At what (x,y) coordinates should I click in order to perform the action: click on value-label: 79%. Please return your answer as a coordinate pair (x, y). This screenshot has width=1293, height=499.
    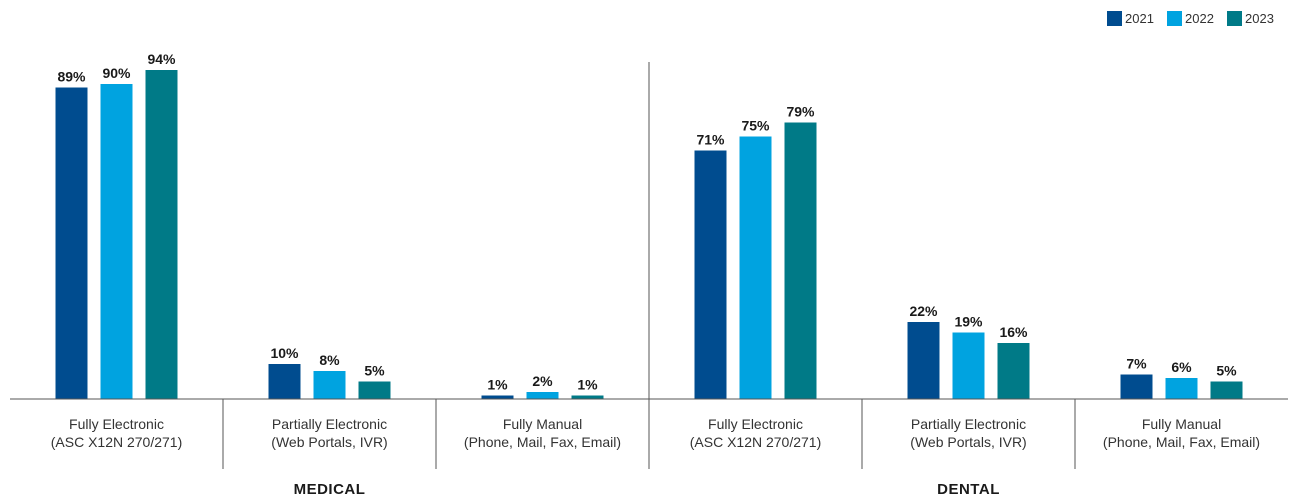
    Looking at the image, I should click on (800, 112).